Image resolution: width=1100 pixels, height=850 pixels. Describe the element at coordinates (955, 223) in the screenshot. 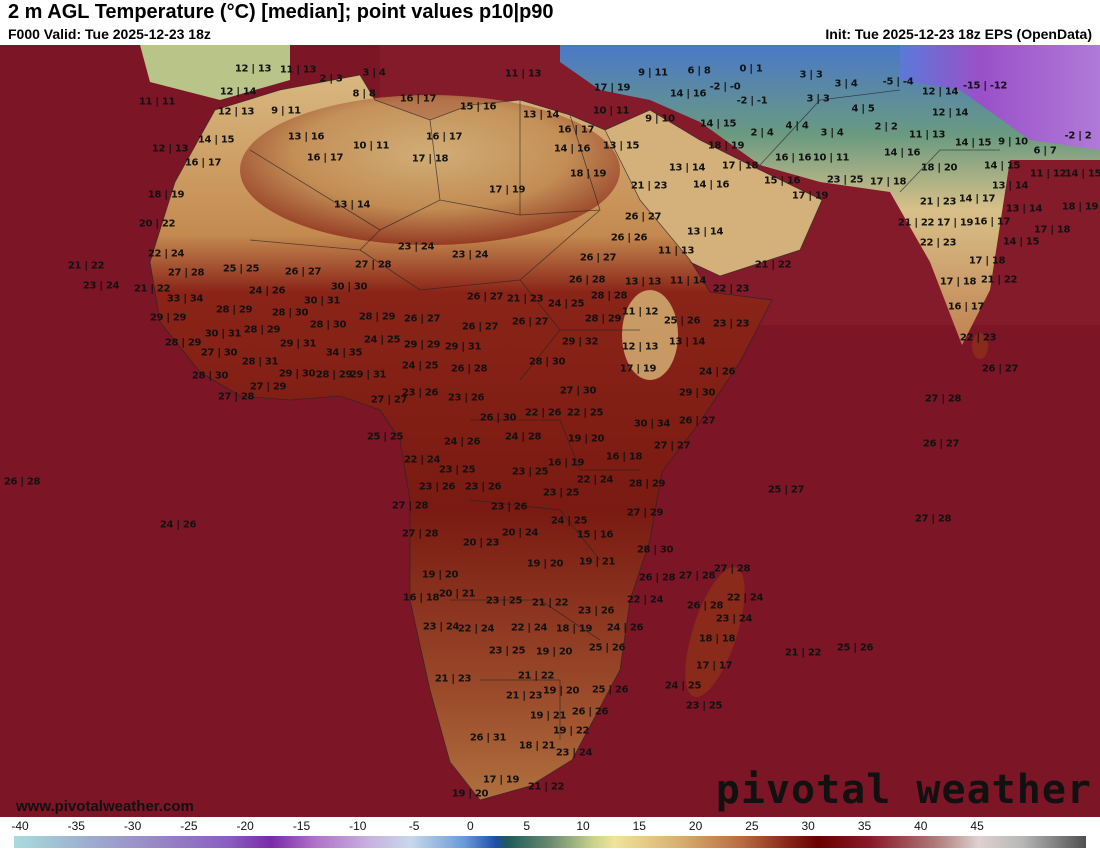

I see `point-value-label: 17 | 19` at that location.